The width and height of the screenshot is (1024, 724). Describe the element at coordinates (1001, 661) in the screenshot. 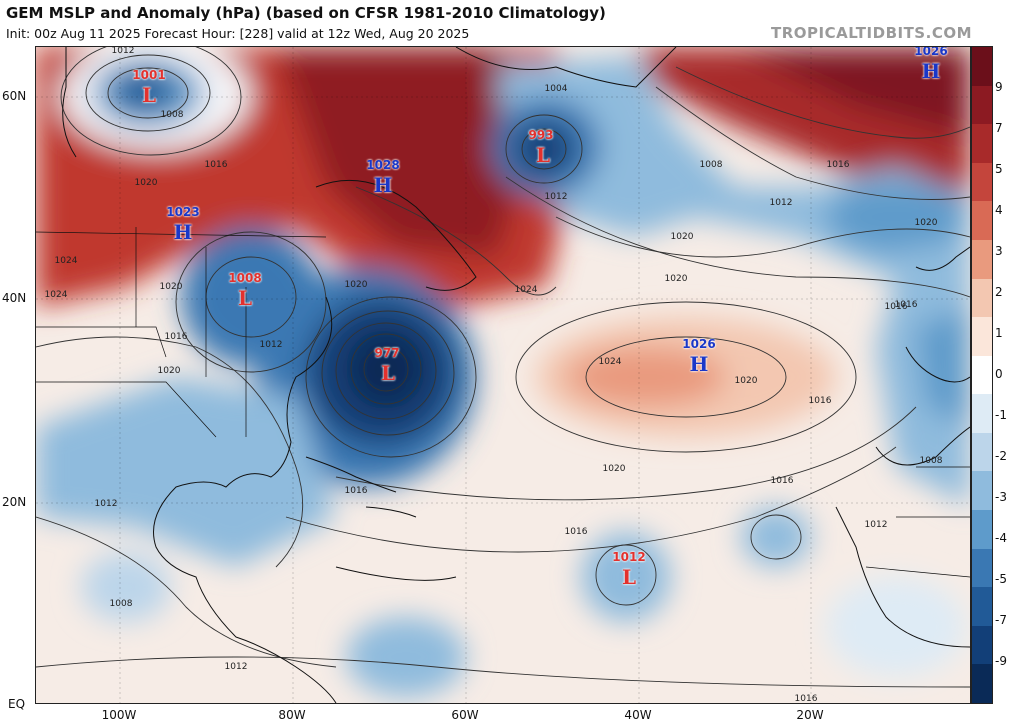

I see `colorbar-label: -9` at that location.